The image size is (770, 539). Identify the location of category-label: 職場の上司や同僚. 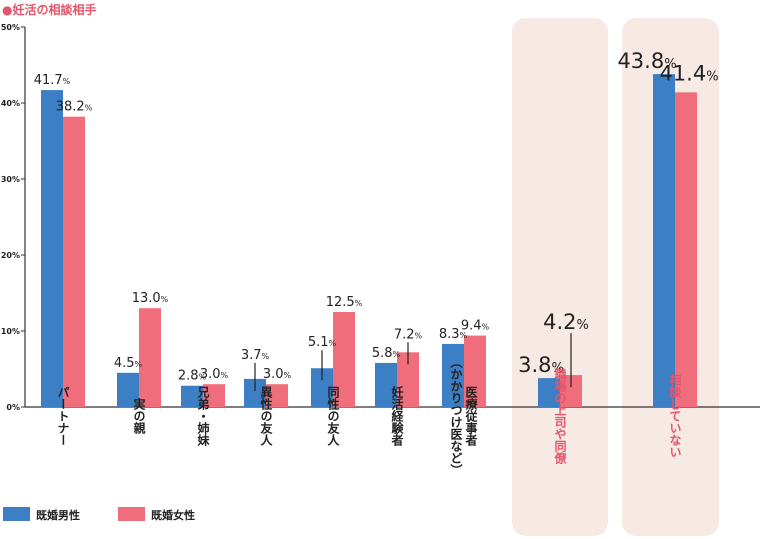
(560, 416).